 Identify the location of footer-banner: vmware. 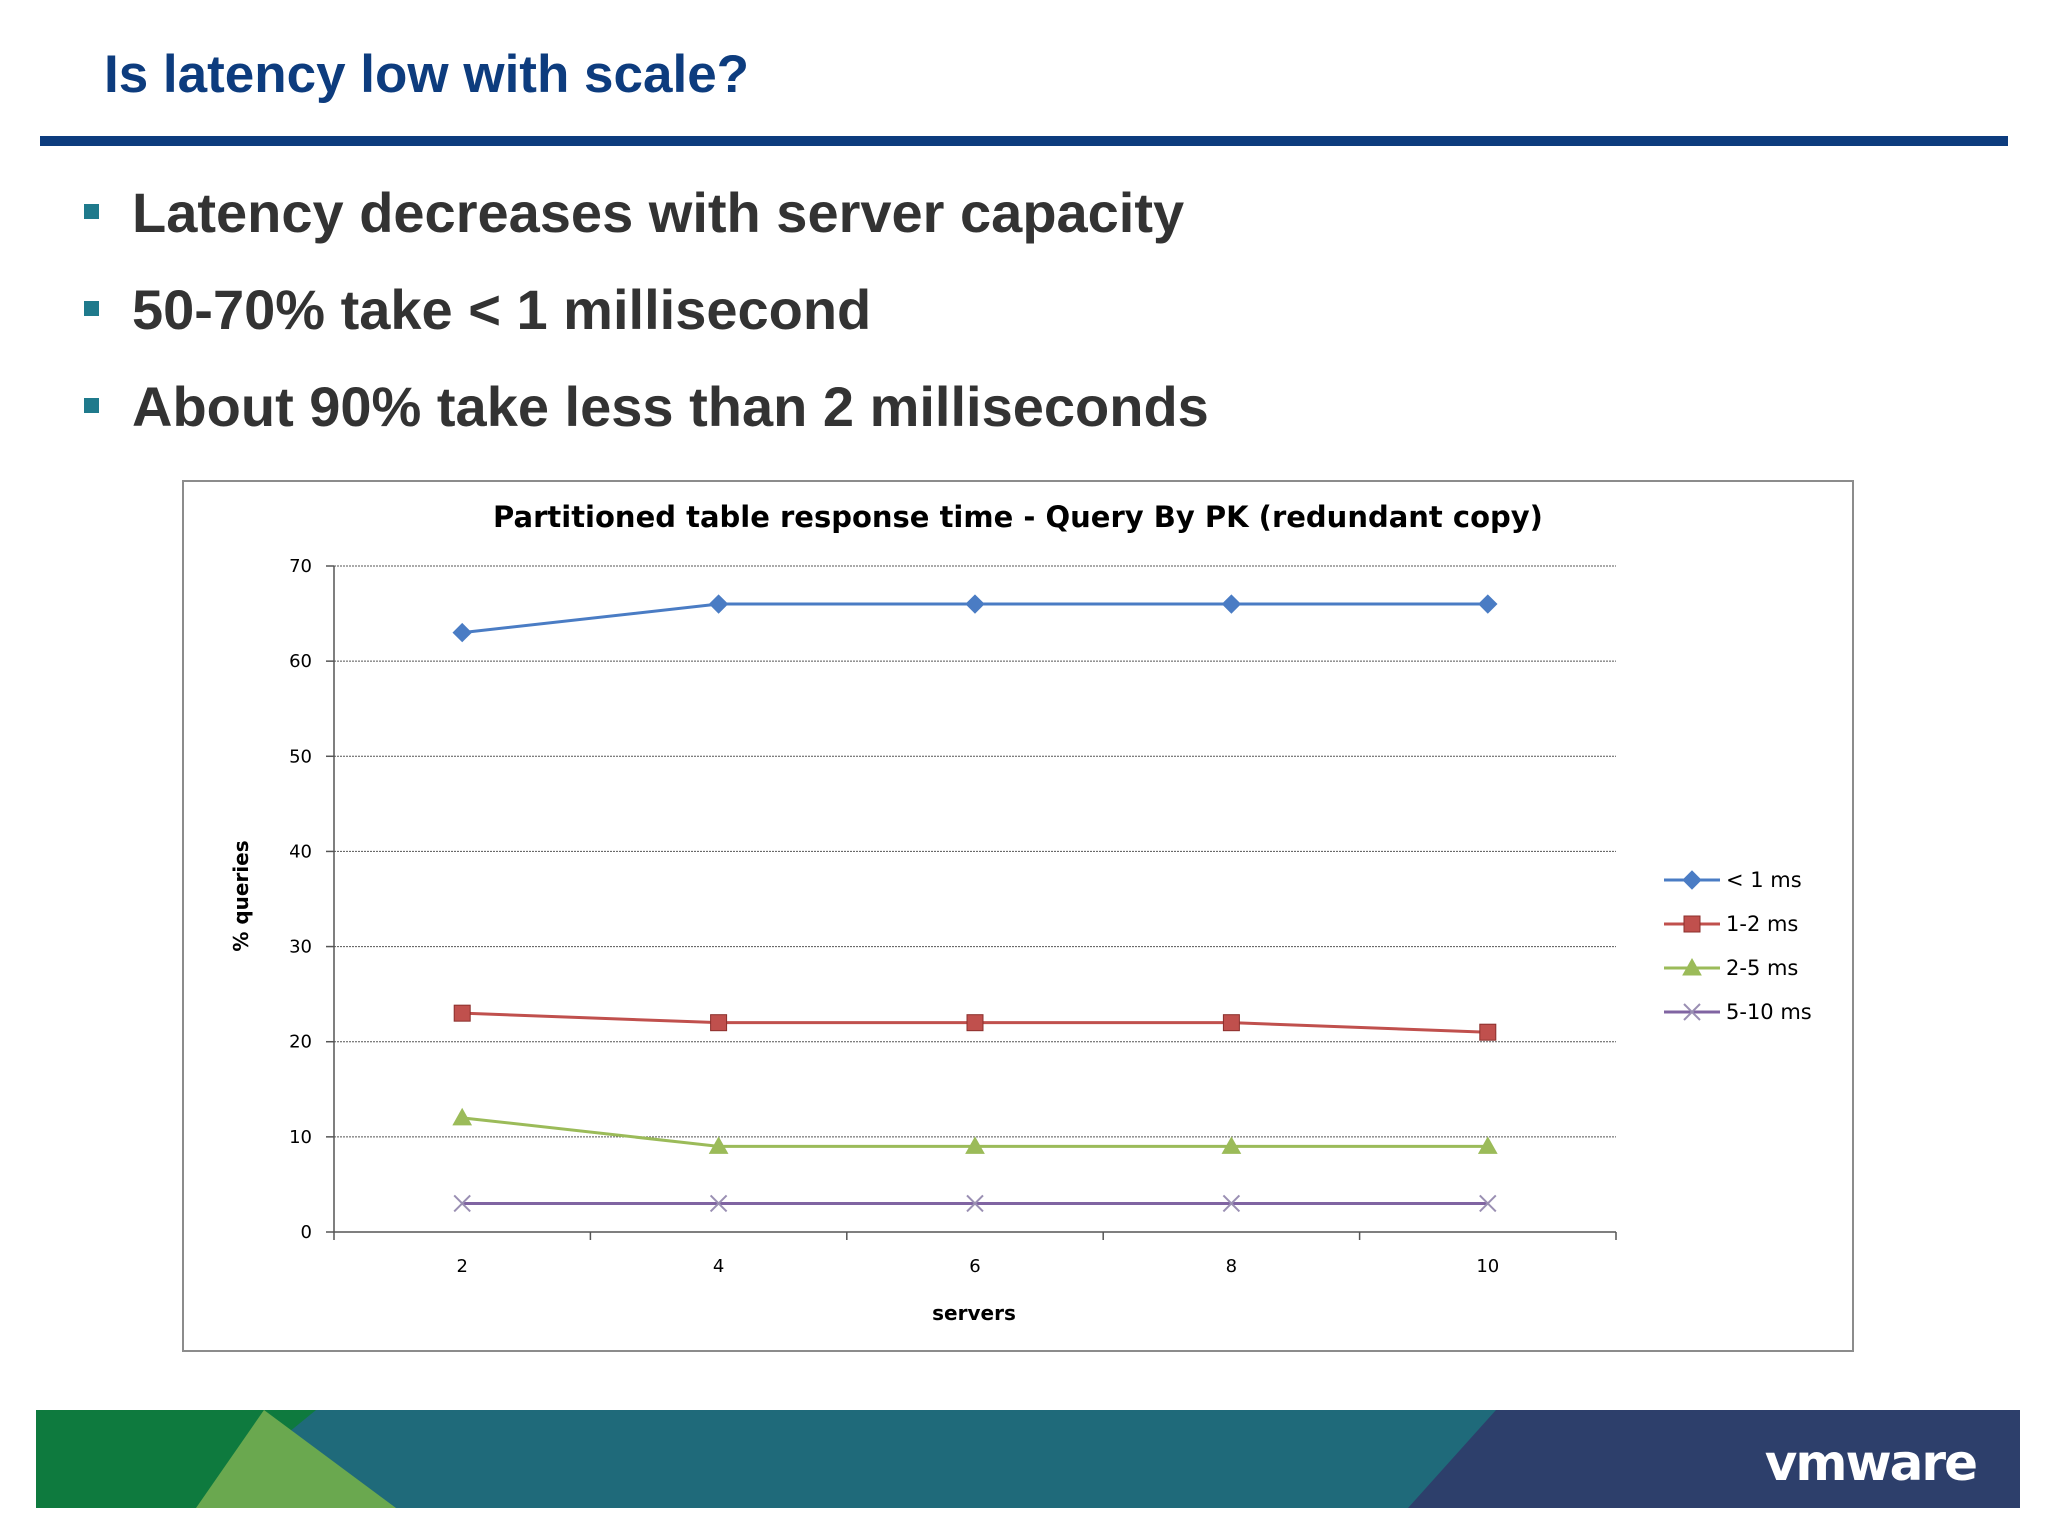
(1028, 1459).